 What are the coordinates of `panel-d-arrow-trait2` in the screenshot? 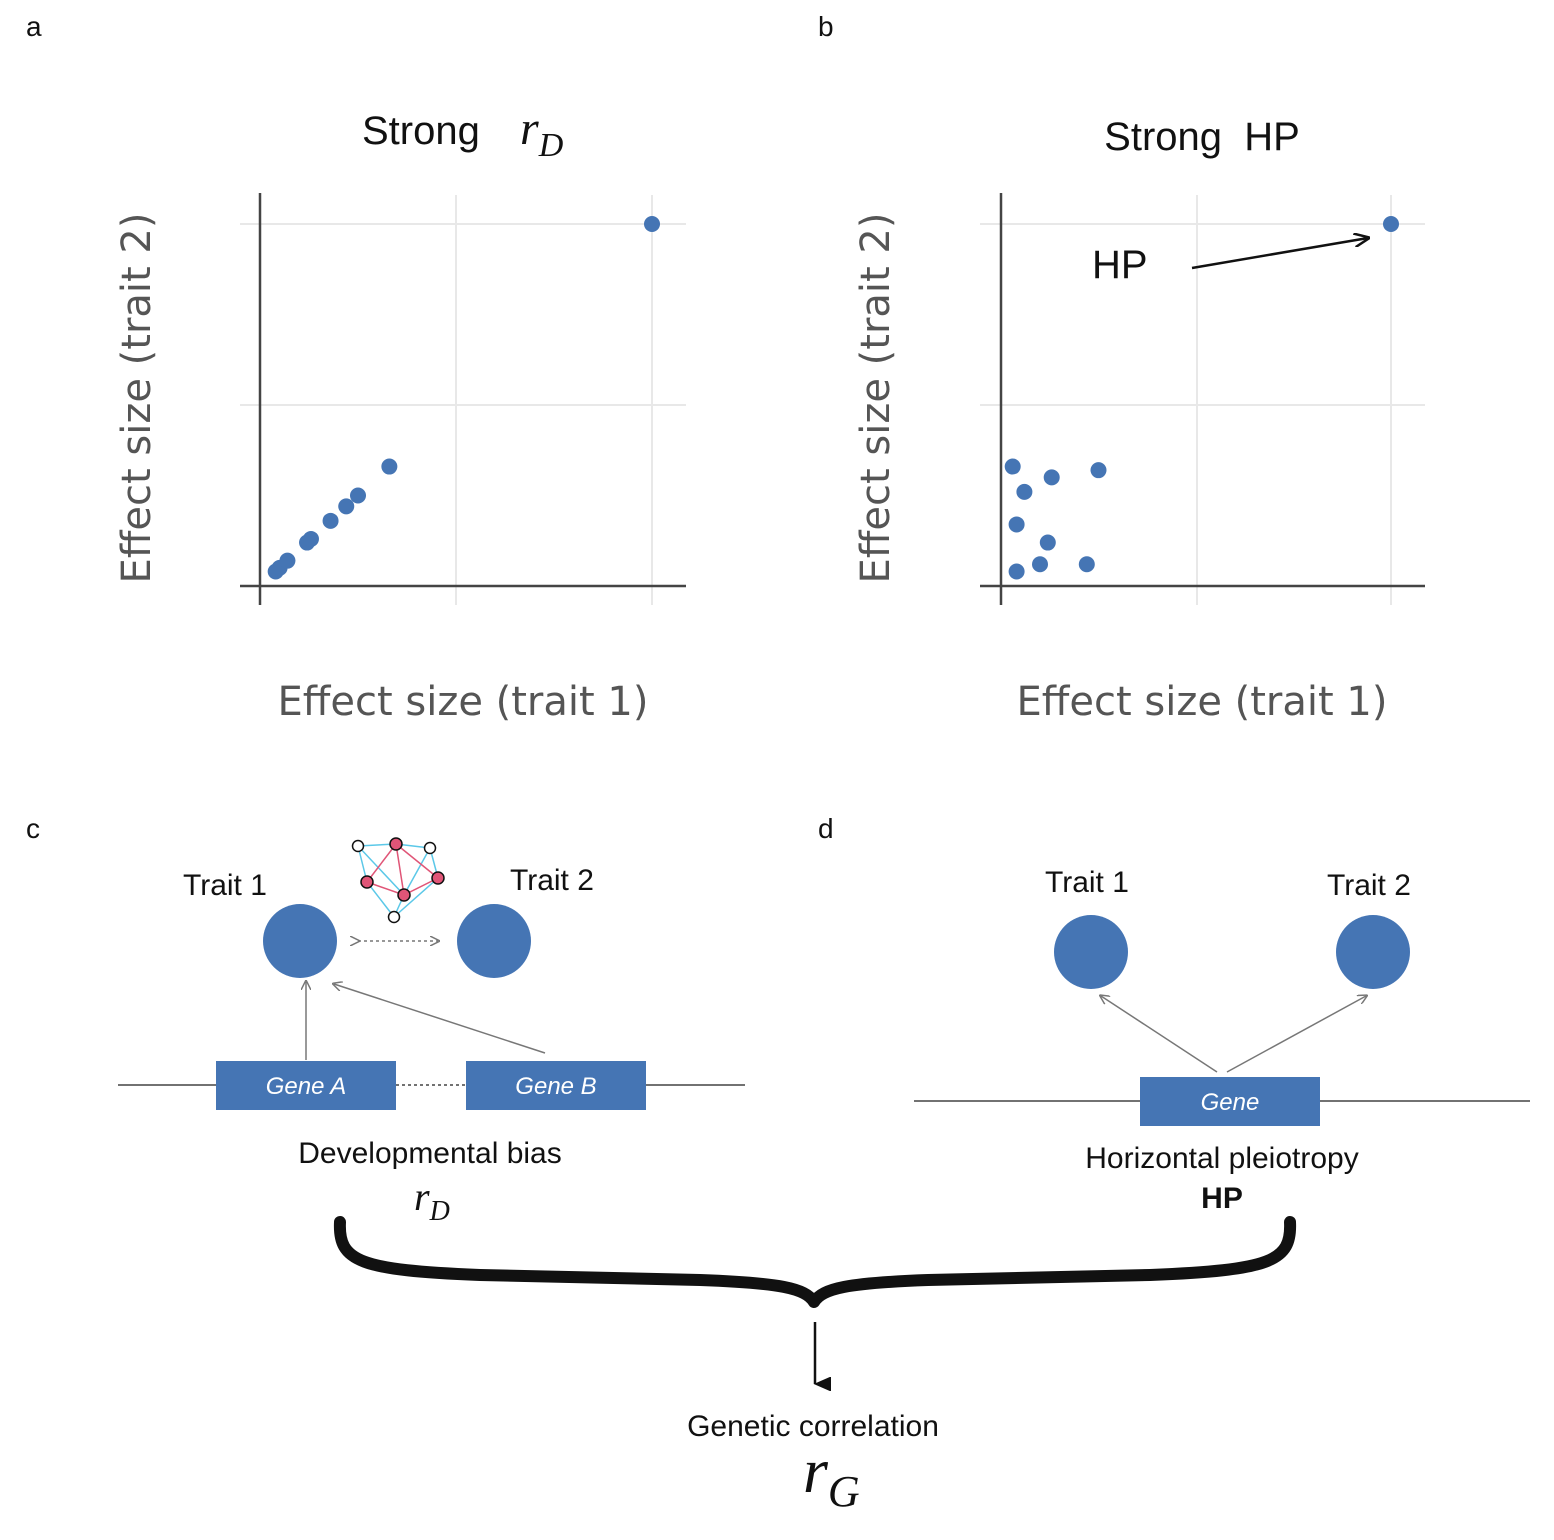 It's located at (1296, 1034).